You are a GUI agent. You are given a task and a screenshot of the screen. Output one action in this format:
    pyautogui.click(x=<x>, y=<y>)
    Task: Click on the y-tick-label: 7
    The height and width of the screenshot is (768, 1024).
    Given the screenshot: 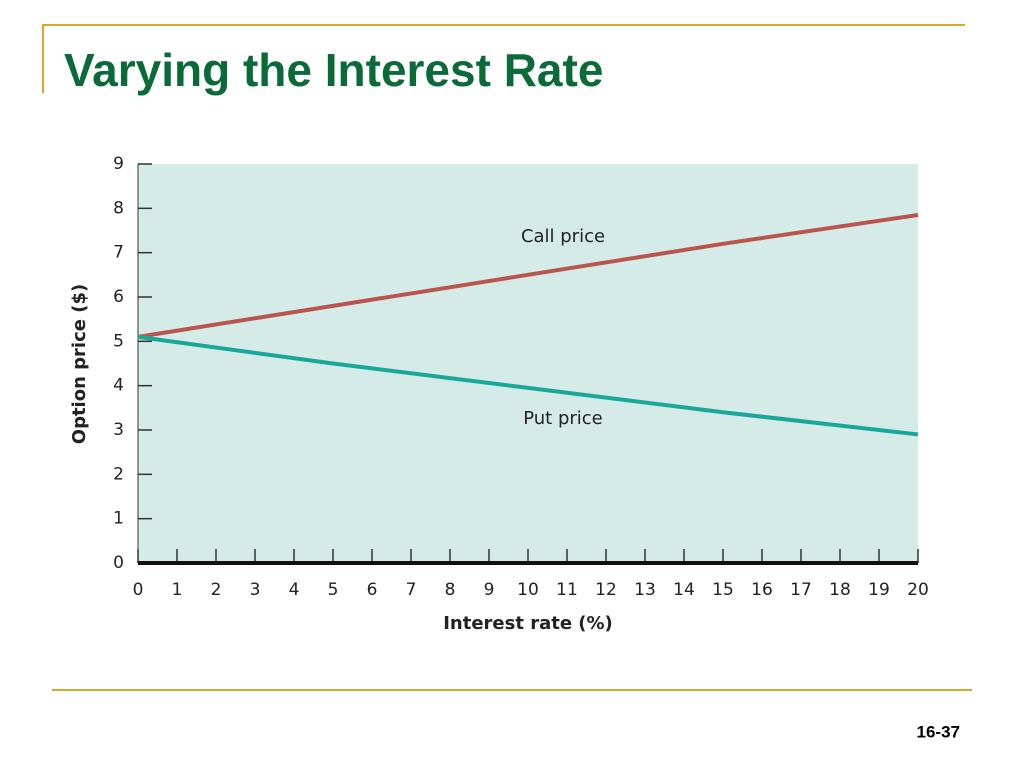 What is the action you would take?
    pyautogui.click(x=118, y=253)
    